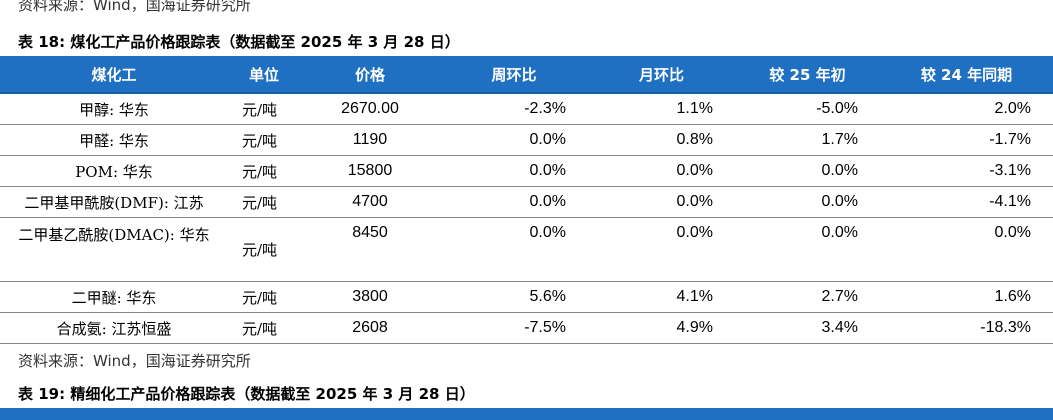  Describe the element at coordinates (966, 109) in the screenshot. I see `table-cell: 2.0%` at that location.